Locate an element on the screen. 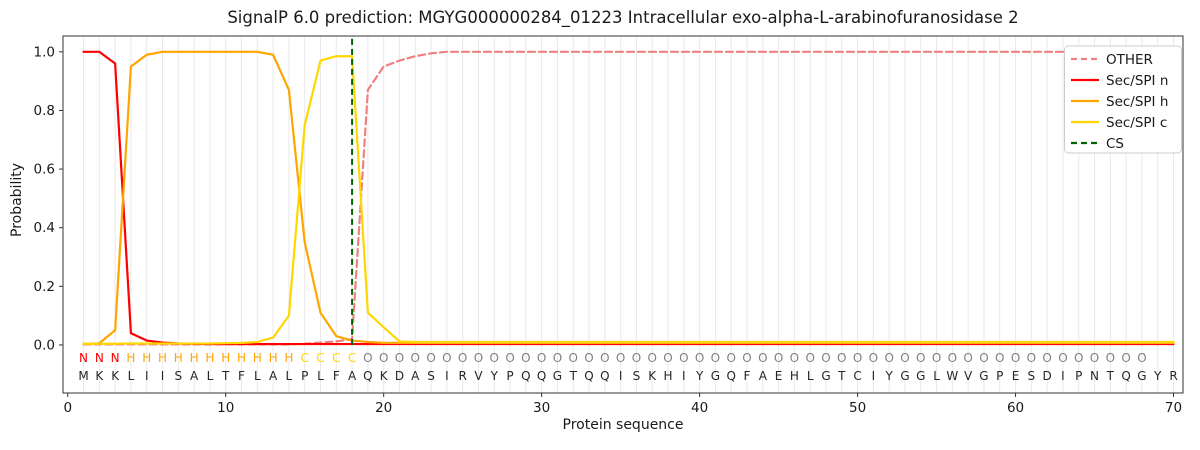 The height and width of the screenshot is (450, 1200). y-tick-label: 1.0 is located at coordinates (44, 52).